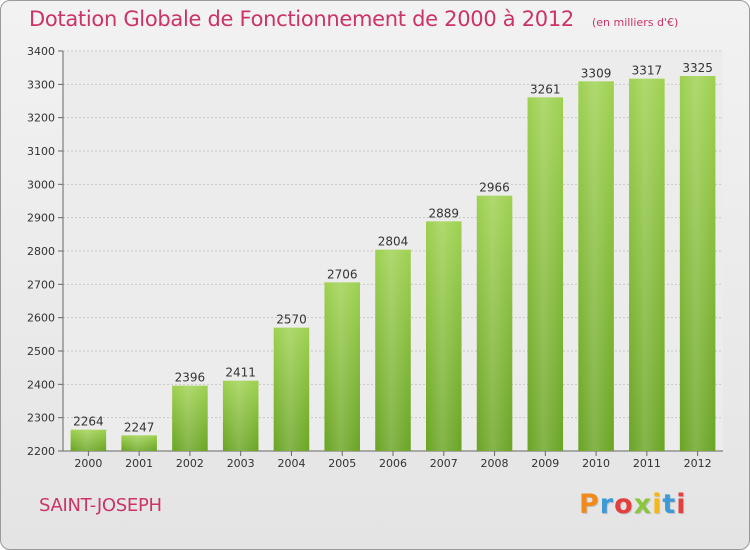 The height and width of the screenshot is (550, 750). Describe the element at coordinates (41, 351) in the screenshot. I see `y-tick-label: 2500` at that location.